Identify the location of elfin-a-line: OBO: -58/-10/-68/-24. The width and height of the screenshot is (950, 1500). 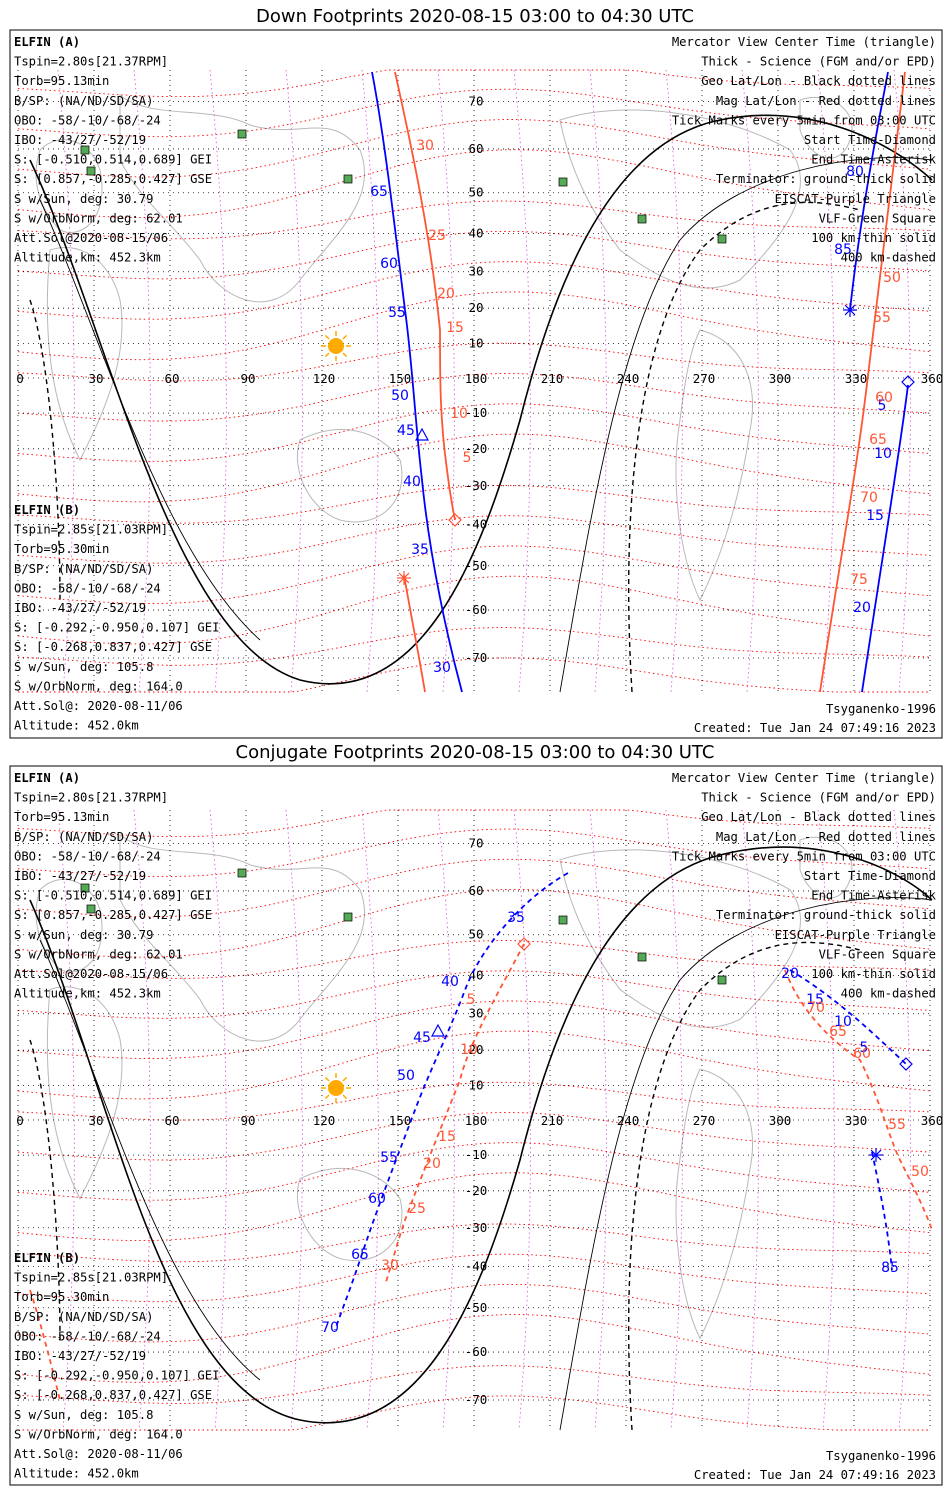
(87, 856).